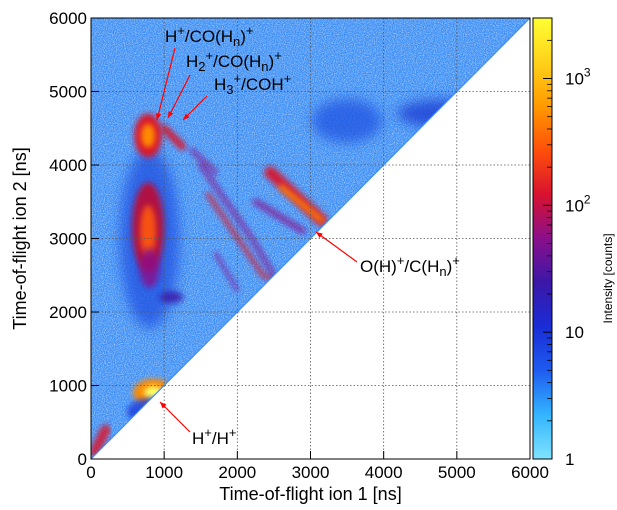 The image size is (617, 510). I want to click on annotation-oh: O(H)+/C(Hn)+, so click(387, 255).